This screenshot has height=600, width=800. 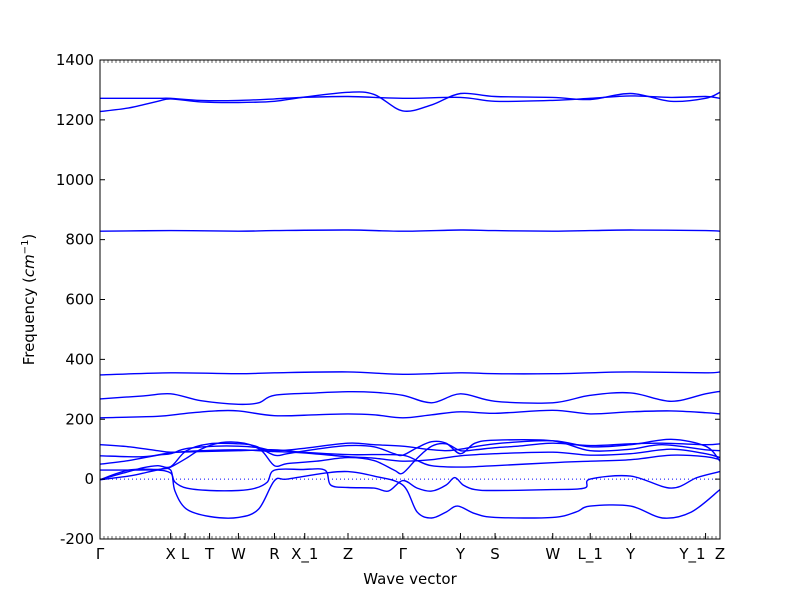 What do you see at coordinates (79, 240) in the screenshot?
I see `y-tick-label: 800` at bounding box center [79, 240].